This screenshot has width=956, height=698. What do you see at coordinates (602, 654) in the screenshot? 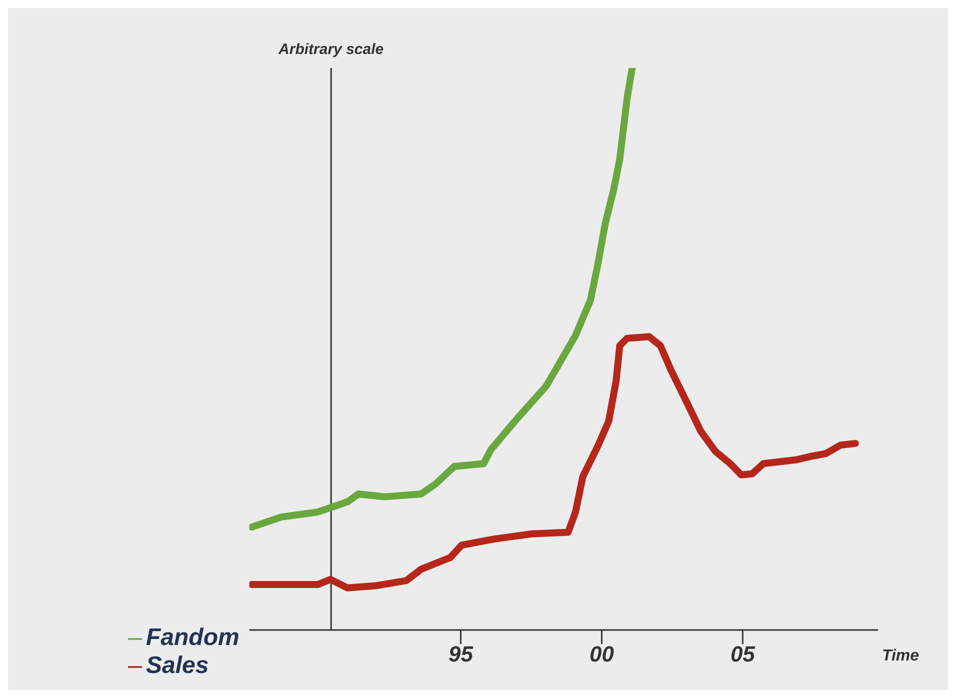
I see `x-tick-label: 00` at bounding box center [602, 654].